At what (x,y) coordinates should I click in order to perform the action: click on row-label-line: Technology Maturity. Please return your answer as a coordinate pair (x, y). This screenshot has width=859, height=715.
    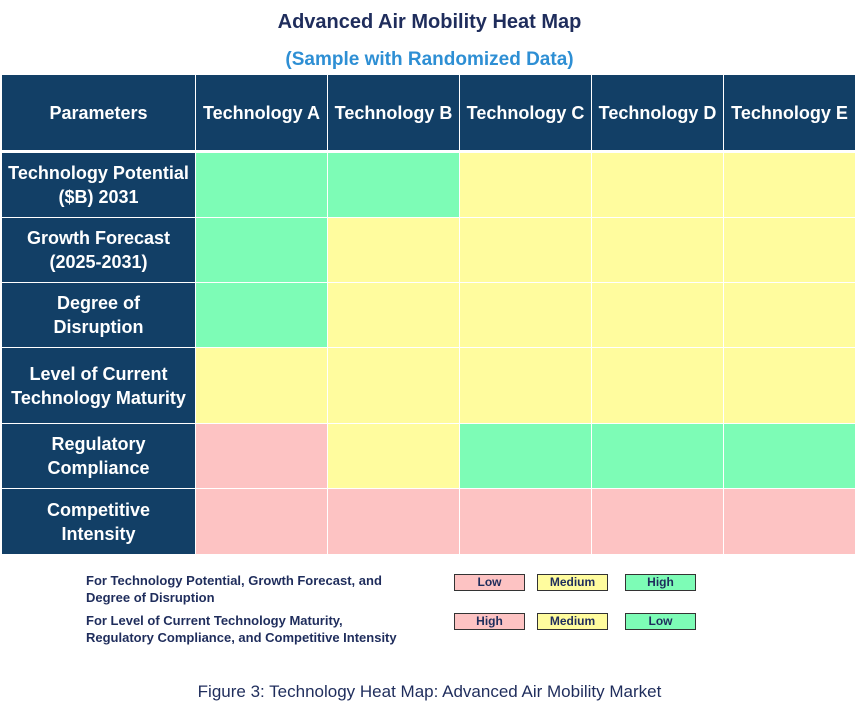
    Looking at the image, I should click on (98, 397).